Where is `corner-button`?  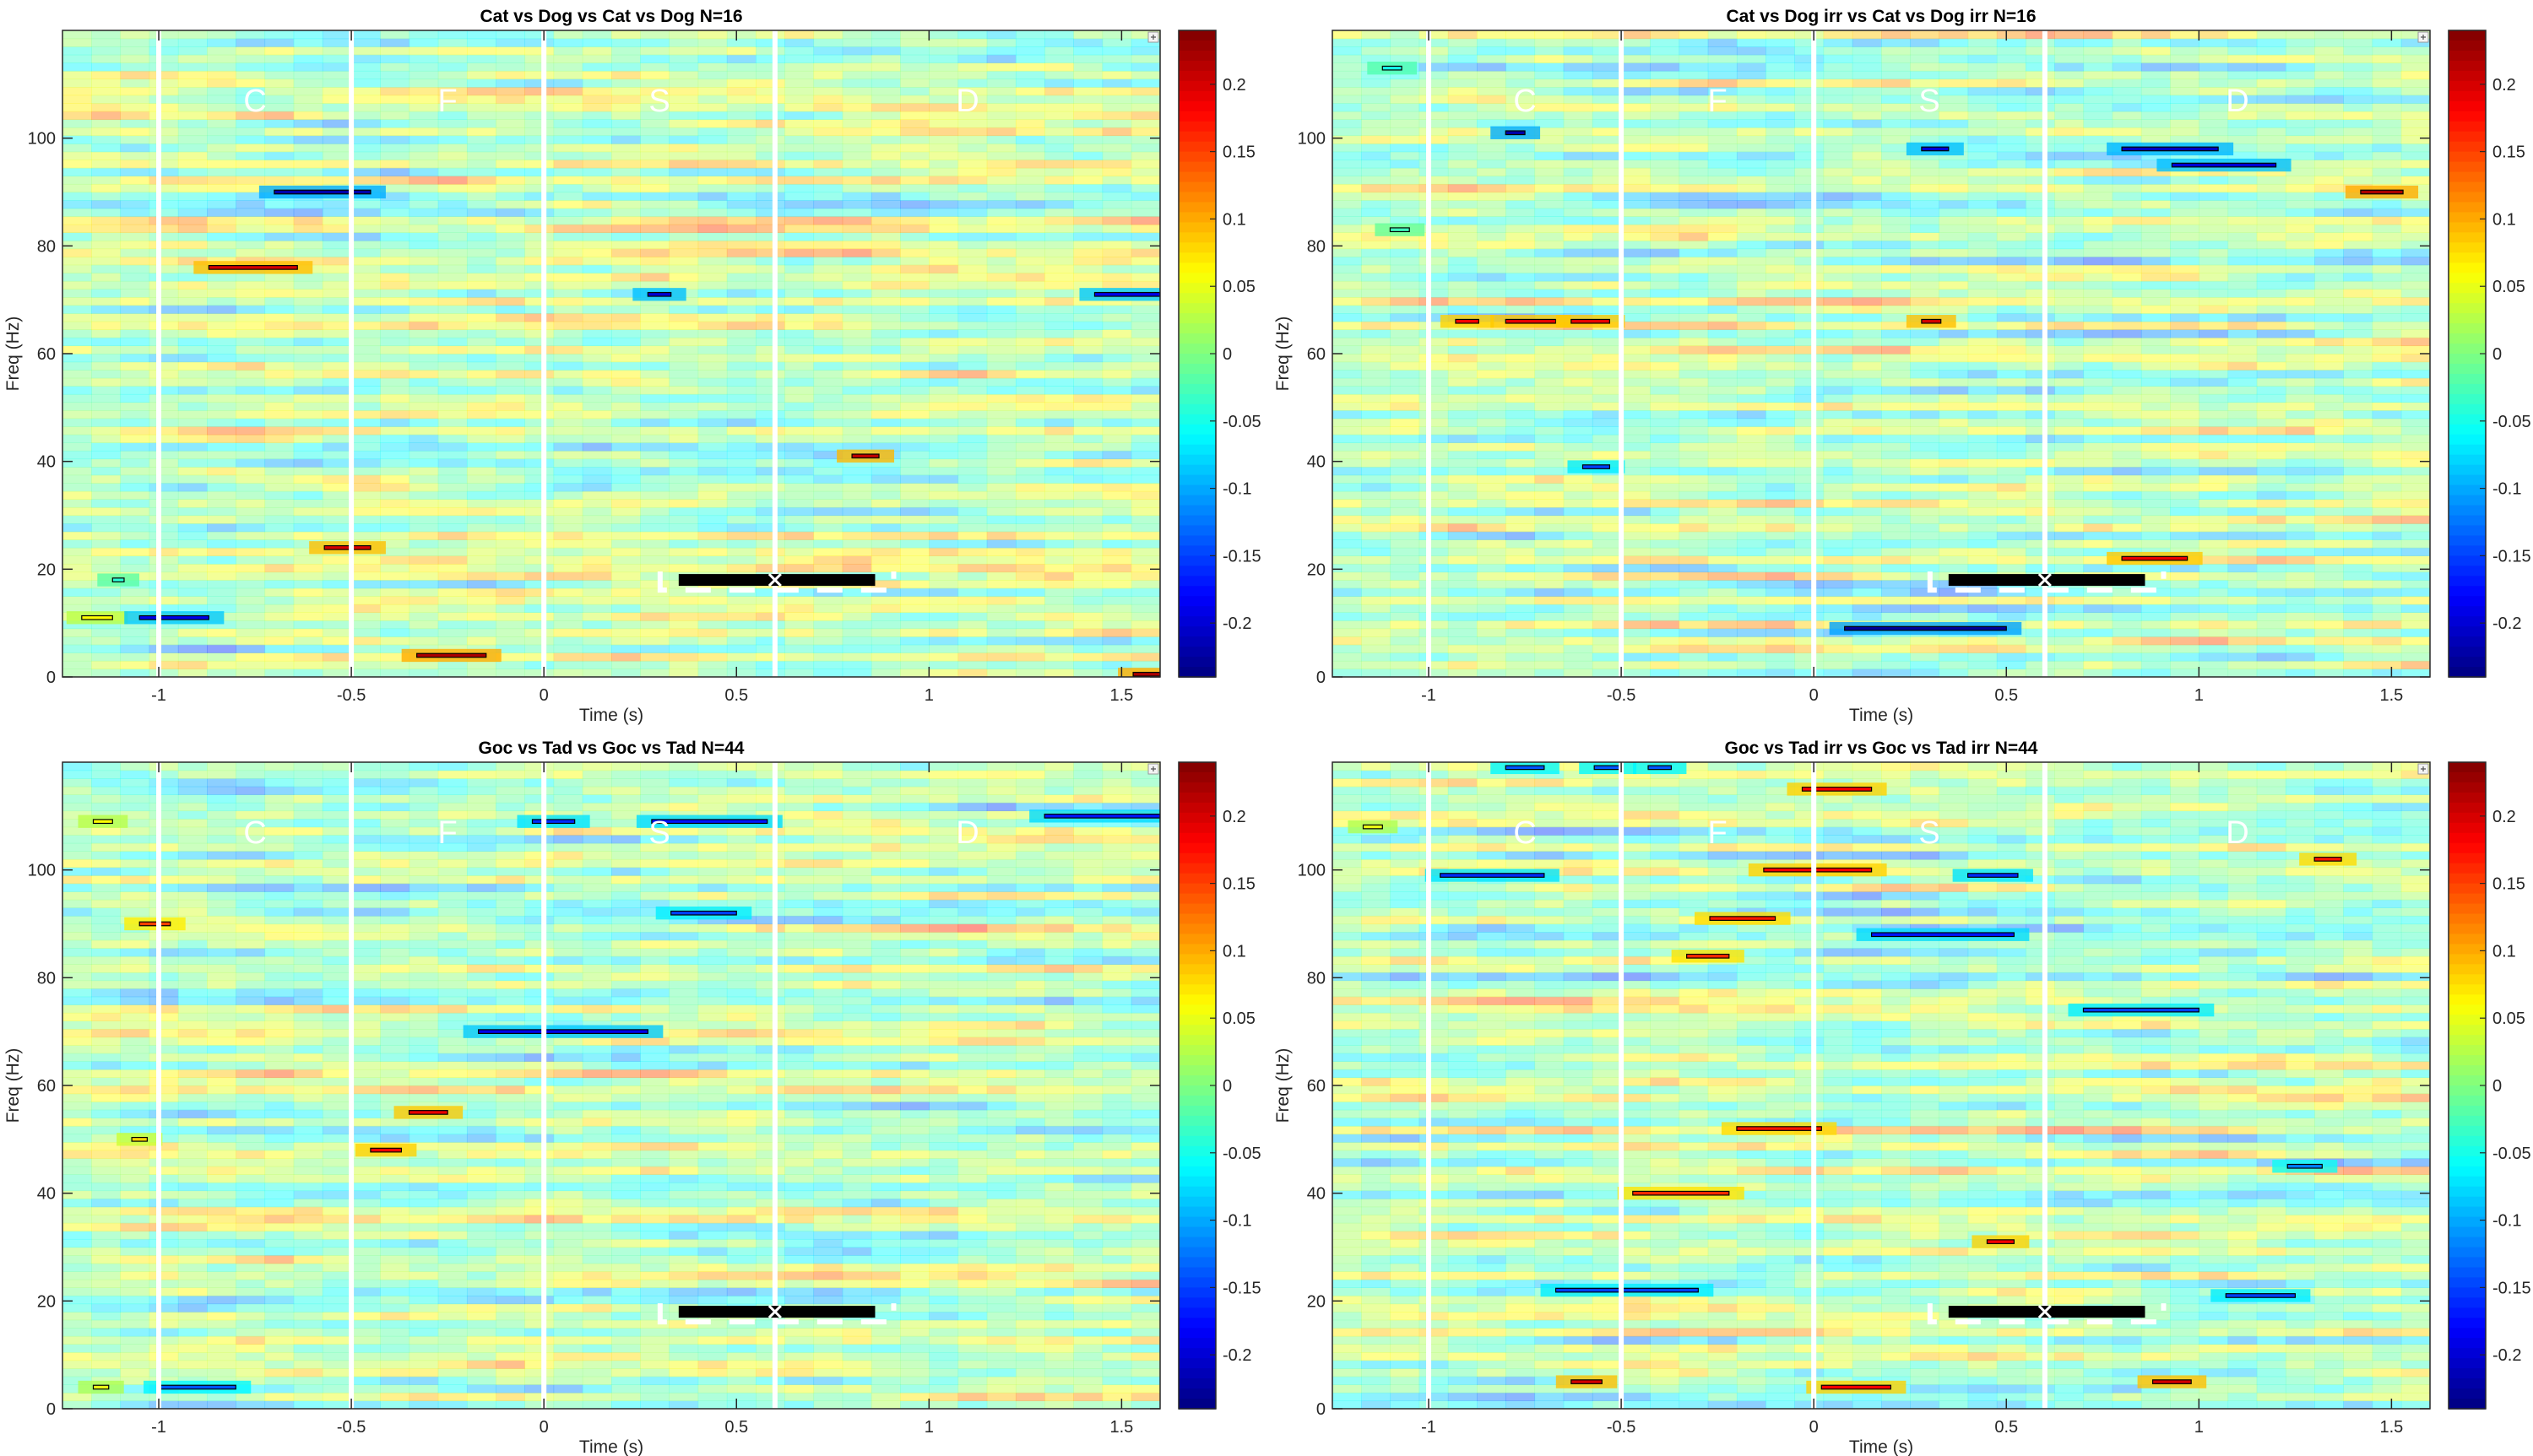
corner-button is located at coordinates (1153, 37).